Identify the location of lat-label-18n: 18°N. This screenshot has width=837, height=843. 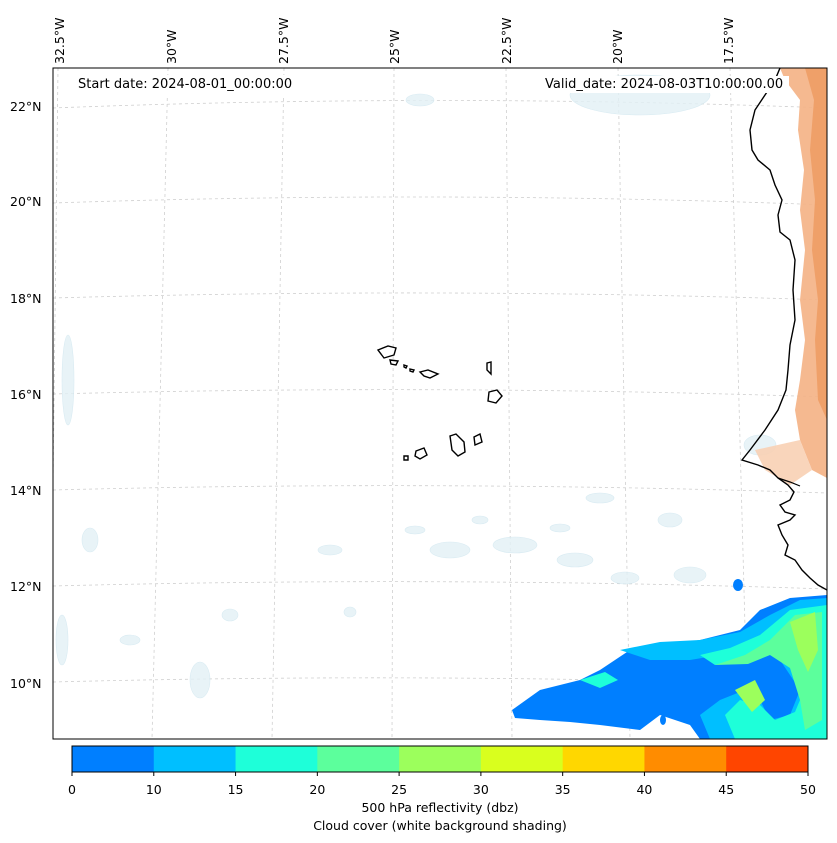
(26, 298).